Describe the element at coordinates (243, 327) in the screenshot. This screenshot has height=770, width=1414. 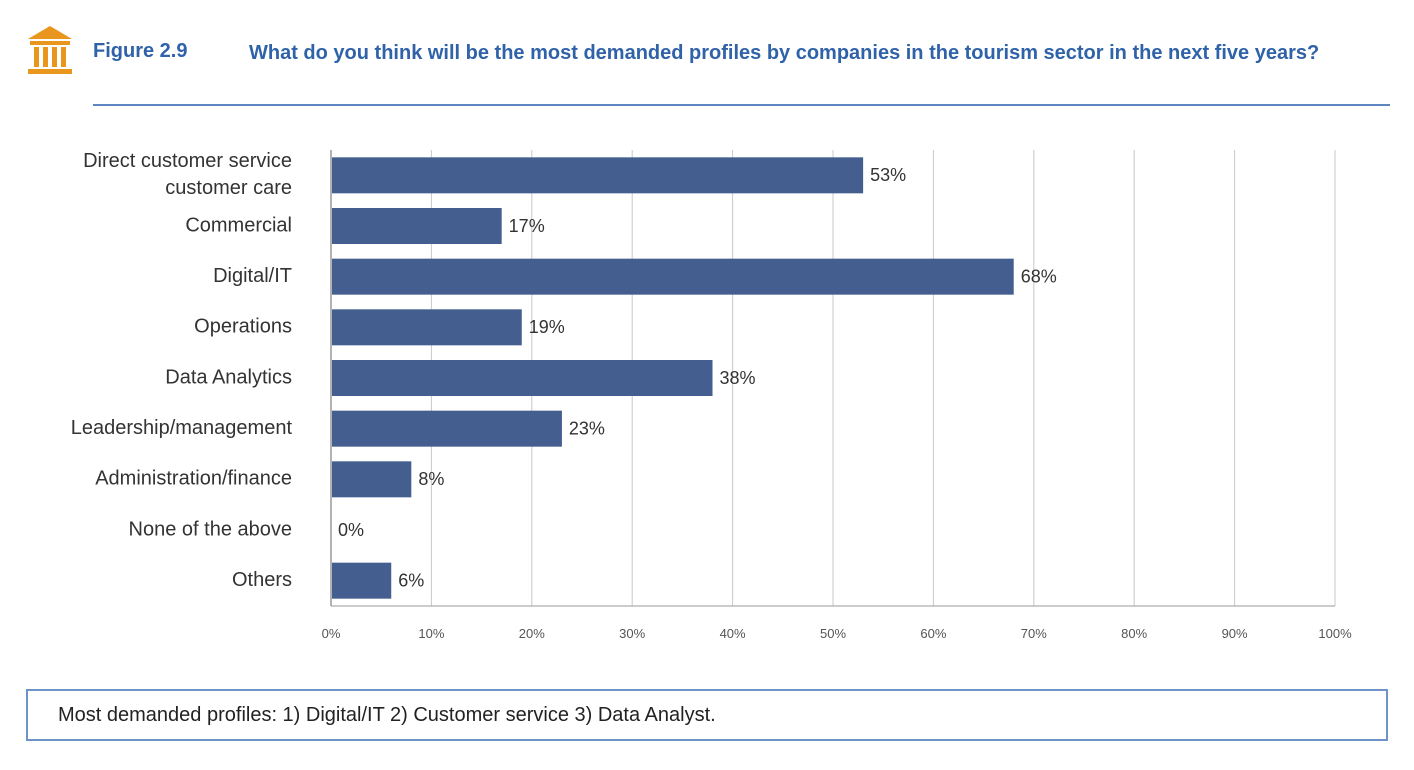
I see `category-label: Operations` at that location.